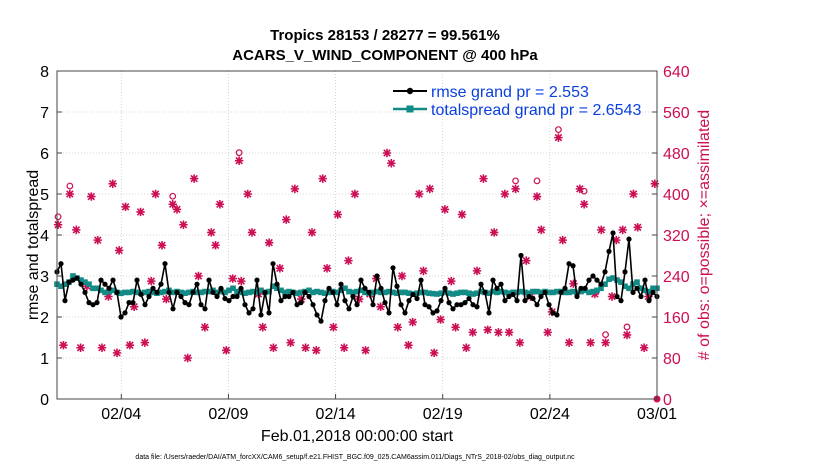 The image size is (830, 470). Describe the element at coordinates (228, 414) in the screenshot. I see `x-tick-label: 02/09` at that location.